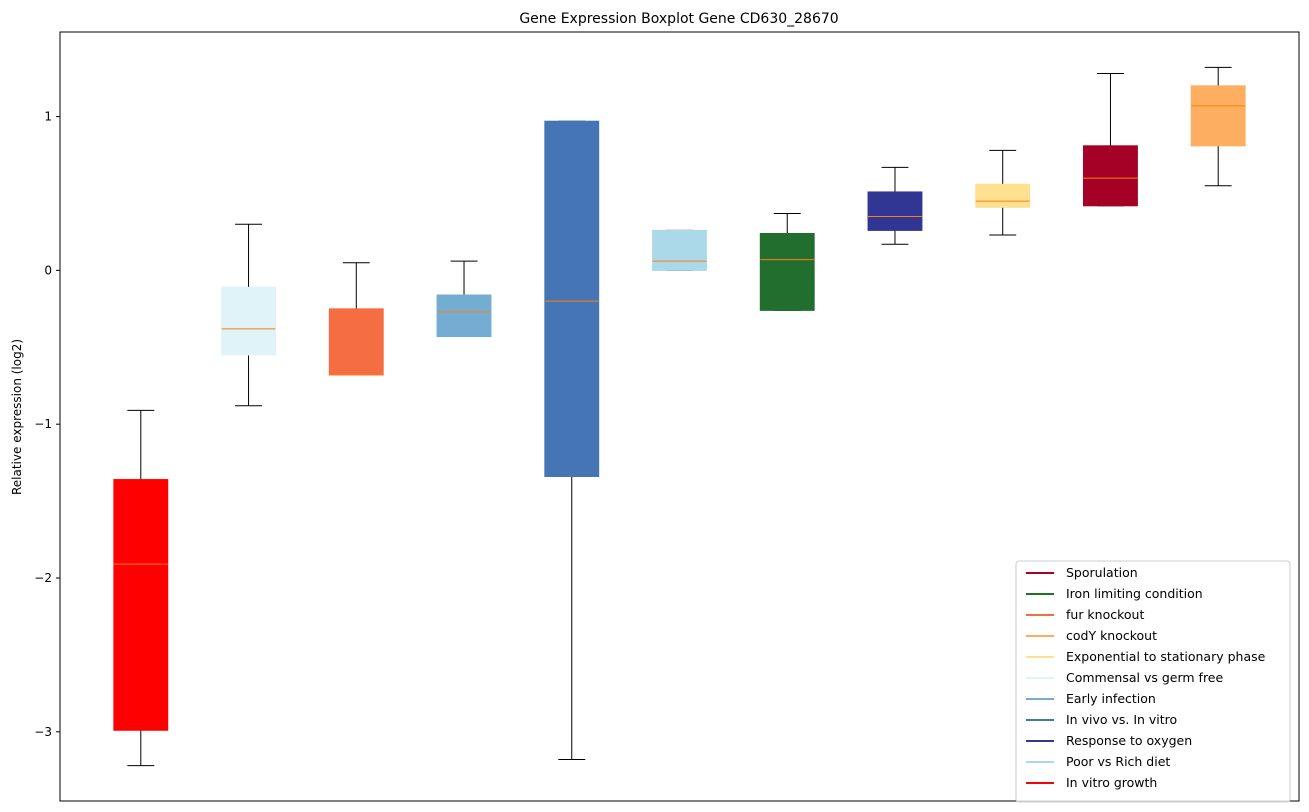 Image resolution: width=1309 pixels, height=812 pixels. Describe the element at coordinates (48, 270) in the screenshot. I see `y-tick-label: 0` at that location.